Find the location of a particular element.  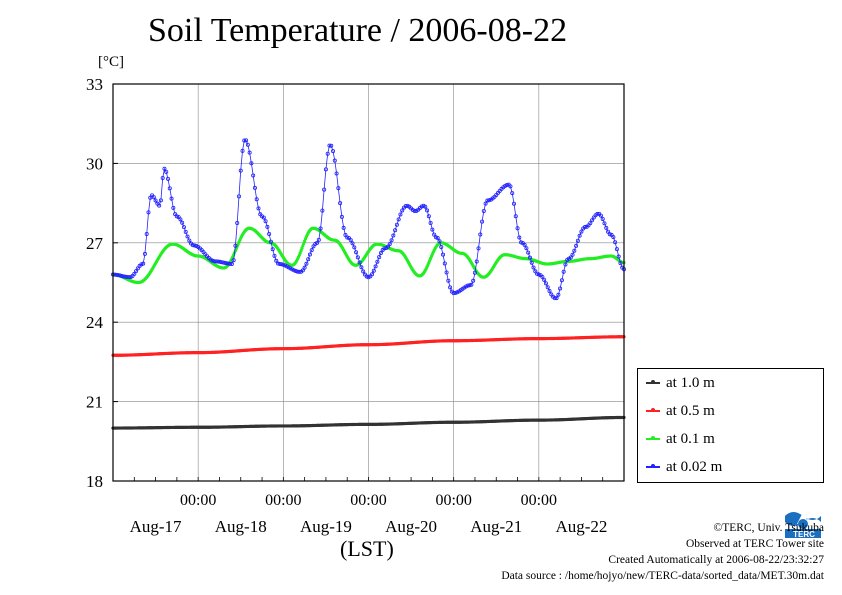

credit-observed: Observed at TERC Tower site is located at coordinates (754, 544).